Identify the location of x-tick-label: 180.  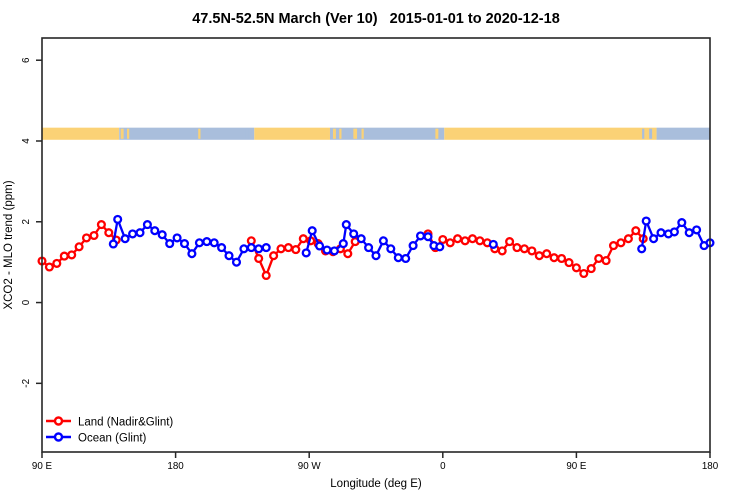
(175, 466).